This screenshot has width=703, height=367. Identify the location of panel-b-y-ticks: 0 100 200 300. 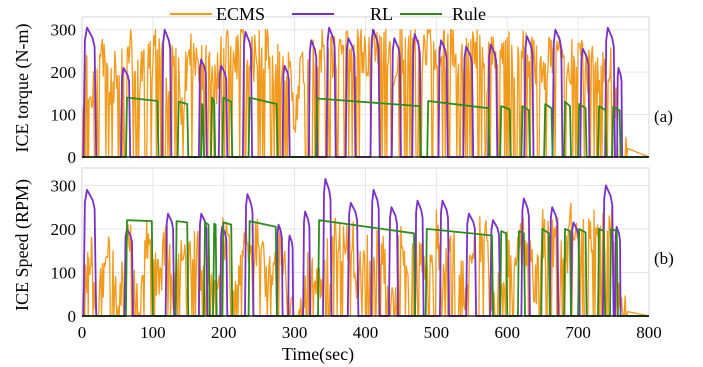
(64, 251).